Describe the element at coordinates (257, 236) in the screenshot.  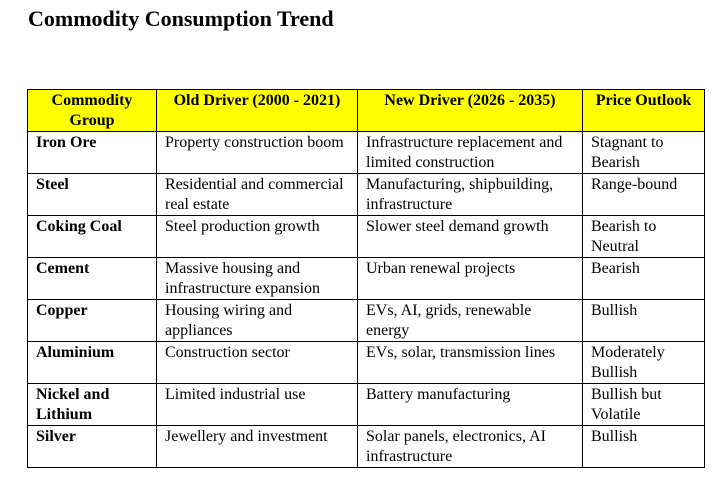
I see `old-driver-cell: Steel production growth` at that location.